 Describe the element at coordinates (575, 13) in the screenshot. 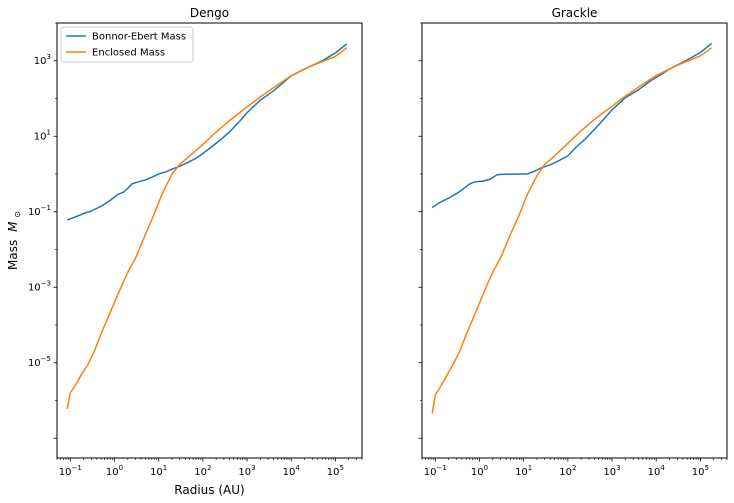

I see `grackle-title: Grackle` at that location.